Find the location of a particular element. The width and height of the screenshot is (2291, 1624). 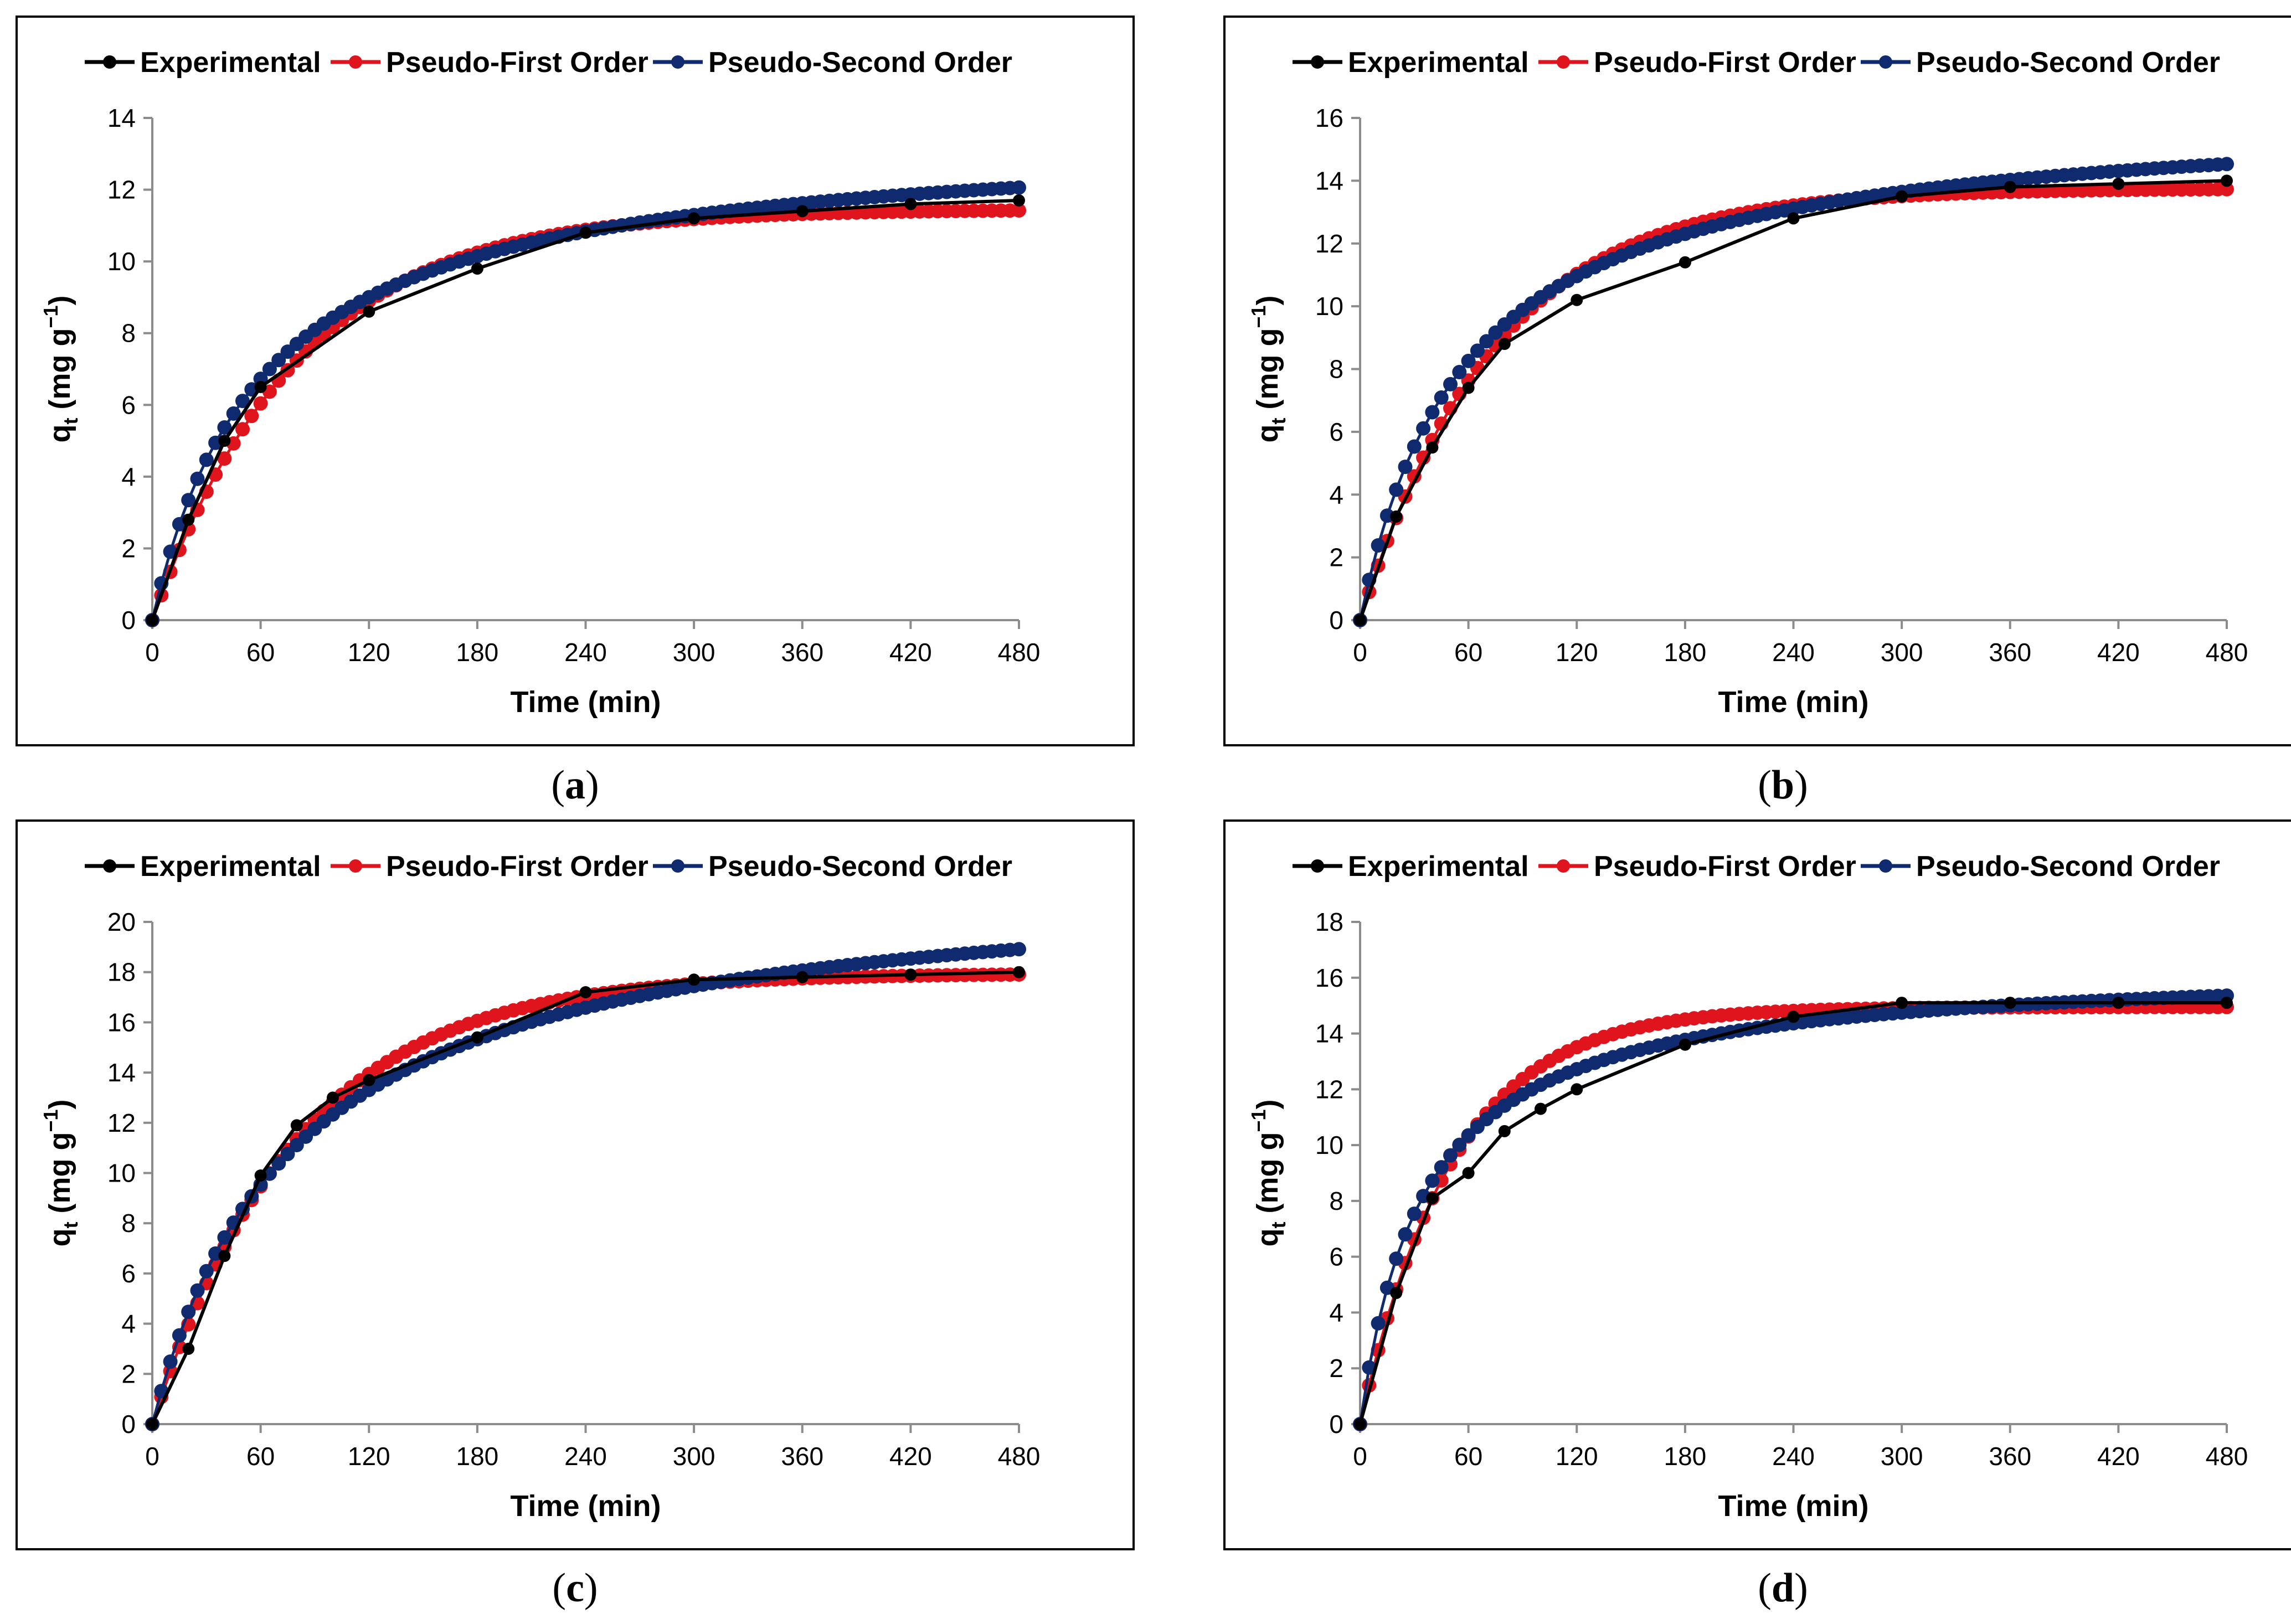

caption-c-letter: c is located at coordinates (575, 1588).